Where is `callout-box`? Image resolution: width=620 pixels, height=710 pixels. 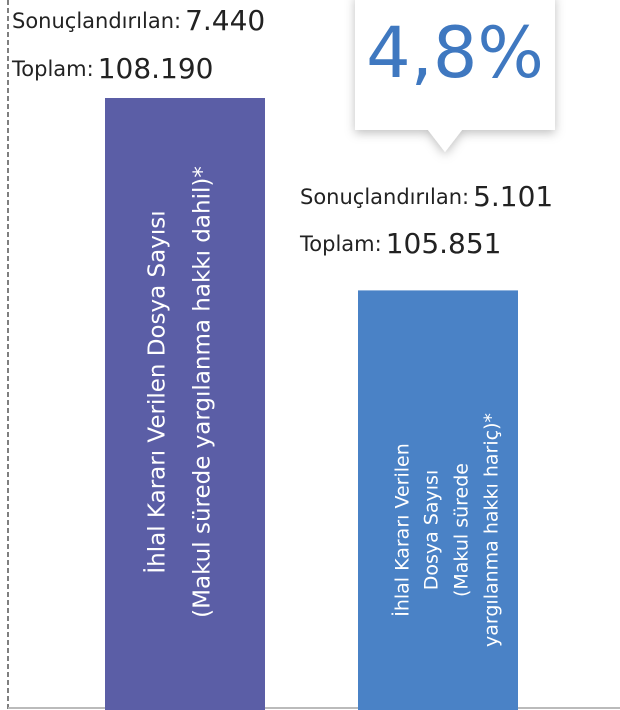 callout-box is located at coordinates (455, 76).